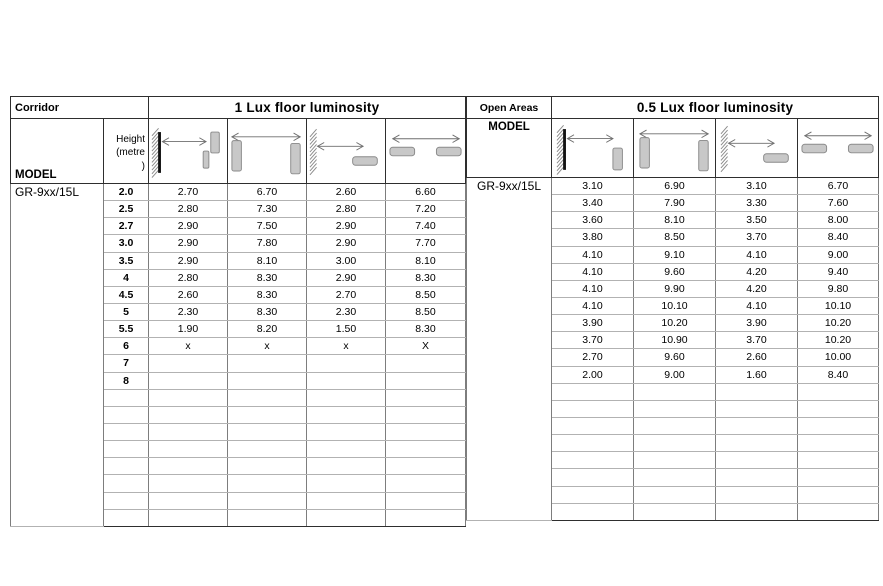  What do you see at coordinates (126, 243) in the screenshot?
I see `height-cell: 3.0` at bounding box center [126, 243].